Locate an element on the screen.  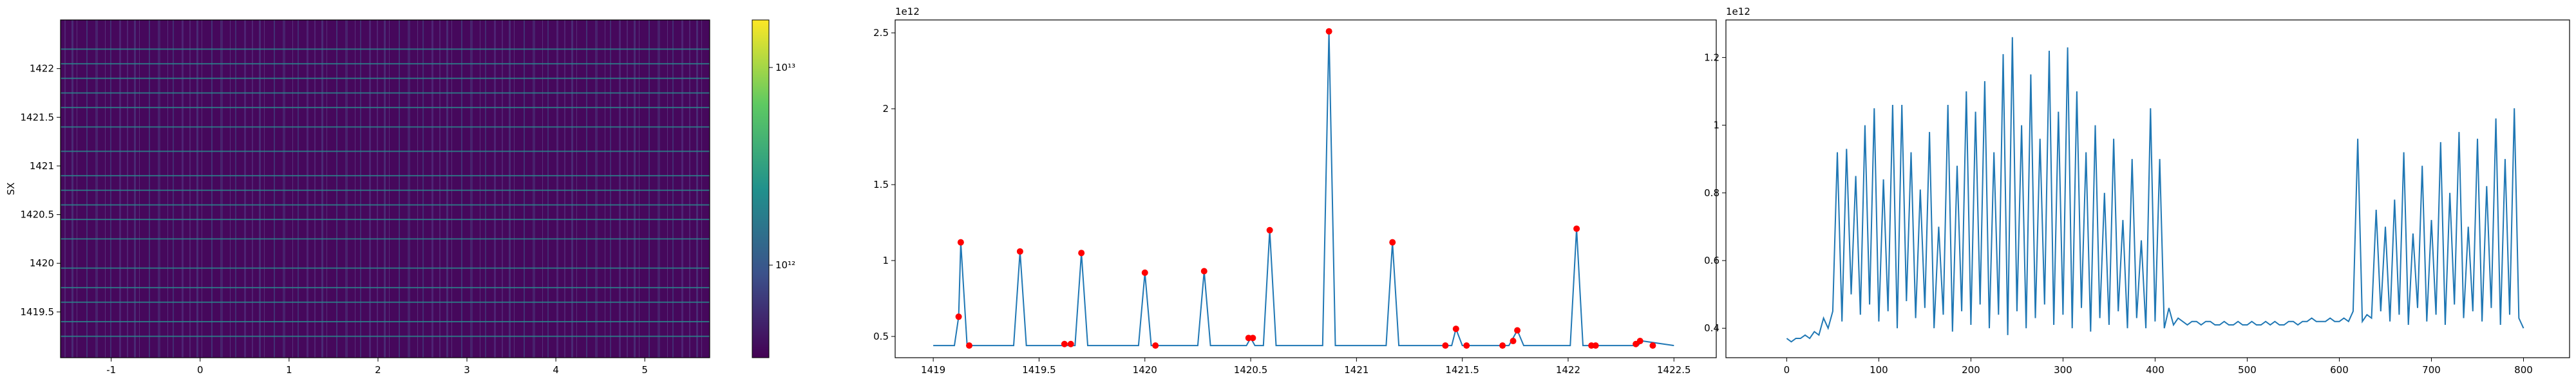
x-tick-label: 4 is located at coordinates (556, 370).